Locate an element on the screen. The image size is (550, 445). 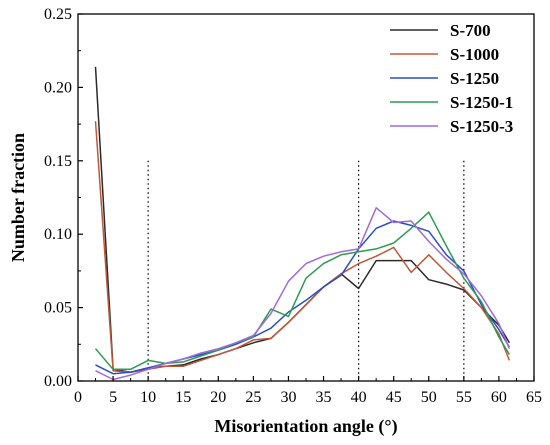
x-tick-label: 30 is located at coordinates (288, 397).